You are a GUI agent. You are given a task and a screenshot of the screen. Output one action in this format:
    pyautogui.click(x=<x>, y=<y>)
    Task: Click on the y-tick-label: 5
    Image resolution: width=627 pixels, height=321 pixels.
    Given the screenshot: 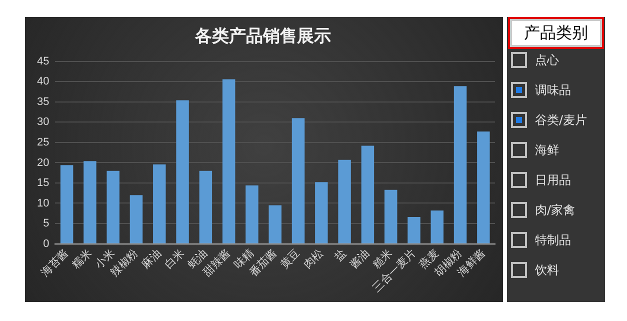 What is the action you would take?
    pyautogui.click(x=46, y=224)
    